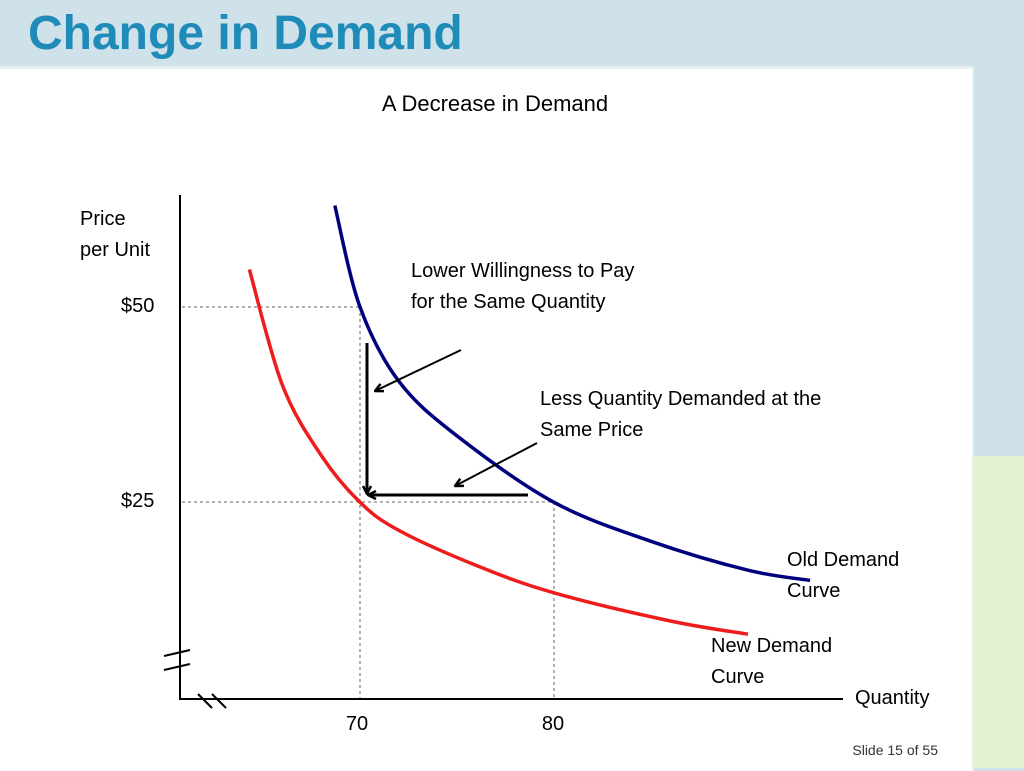 Image resolution: width=1024 pixels, height=771 pixels. I want to click on willingness-annotation-line-2: for the Same Quantity, so click(508, 302).